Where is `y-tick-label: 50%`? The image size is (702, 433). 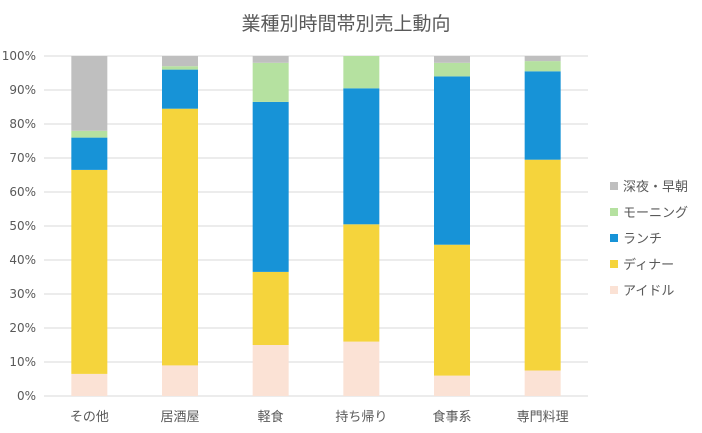
y-tick-label: 50% is located at coordinates (22, 226).